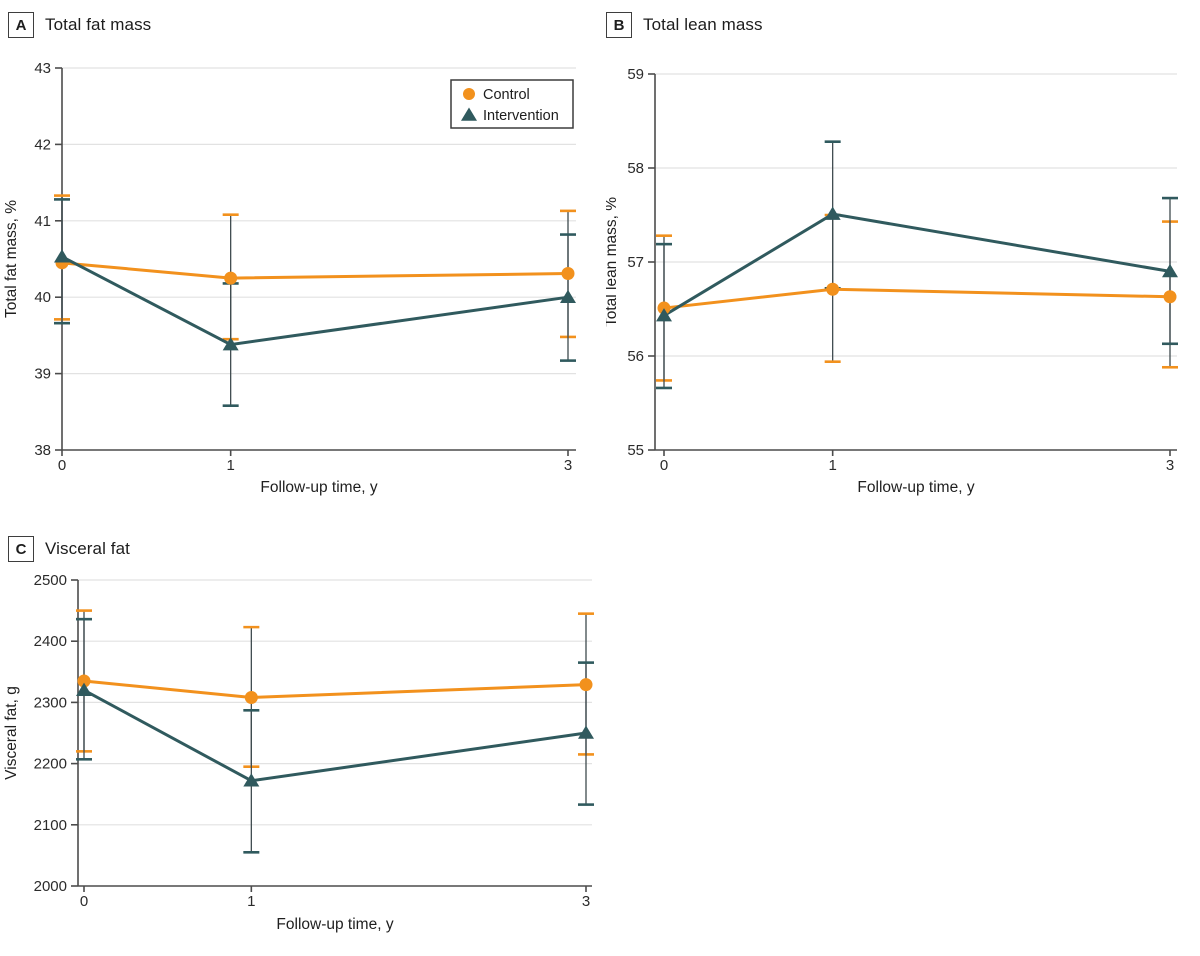  I want to click on panel-c-header: C Visceral fat, so click(69, 549).